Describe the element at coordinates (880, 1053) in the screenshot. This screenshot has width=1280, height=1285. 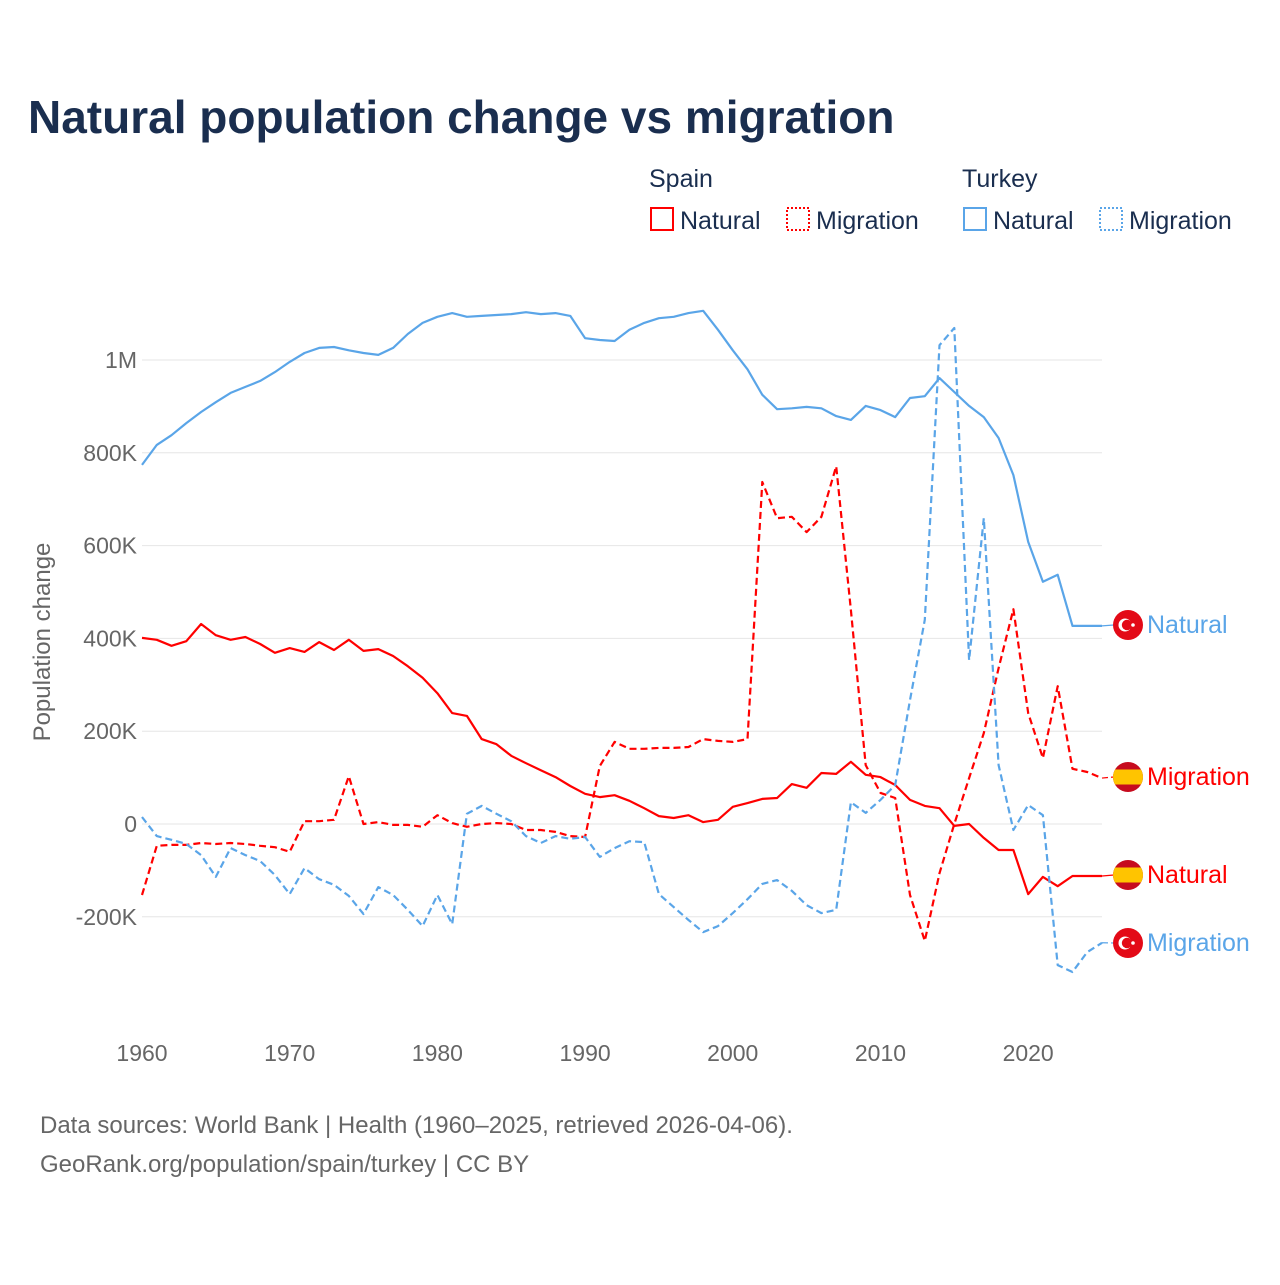
I see `x-tick-label: 2010` at that location.